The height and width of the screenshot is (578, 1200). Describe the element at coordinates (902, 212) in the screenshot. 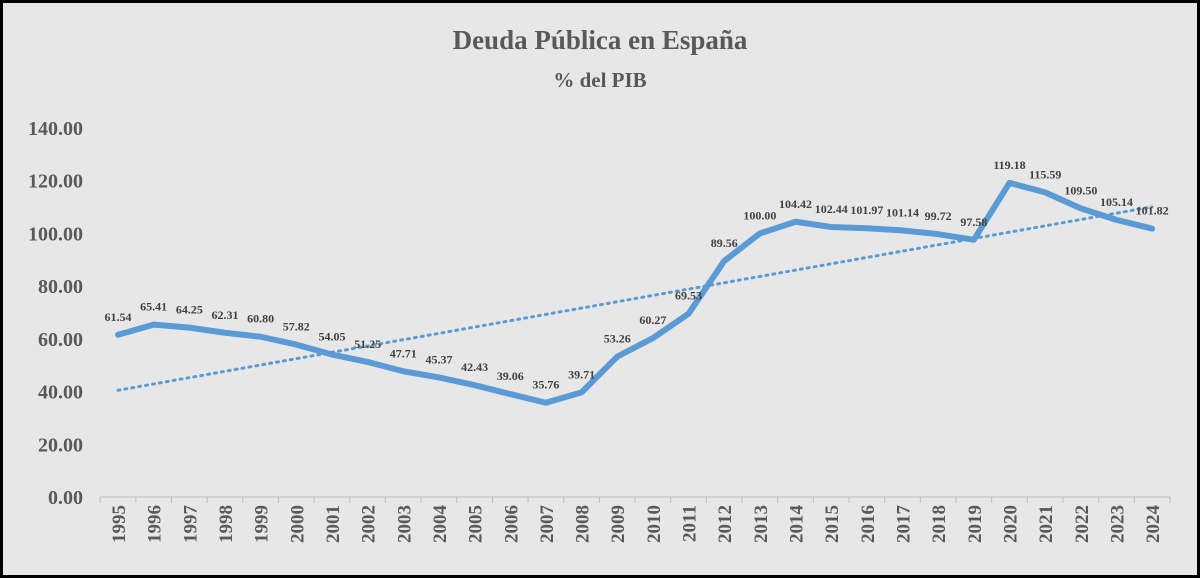

I see `data-label: 101.14` at that location.